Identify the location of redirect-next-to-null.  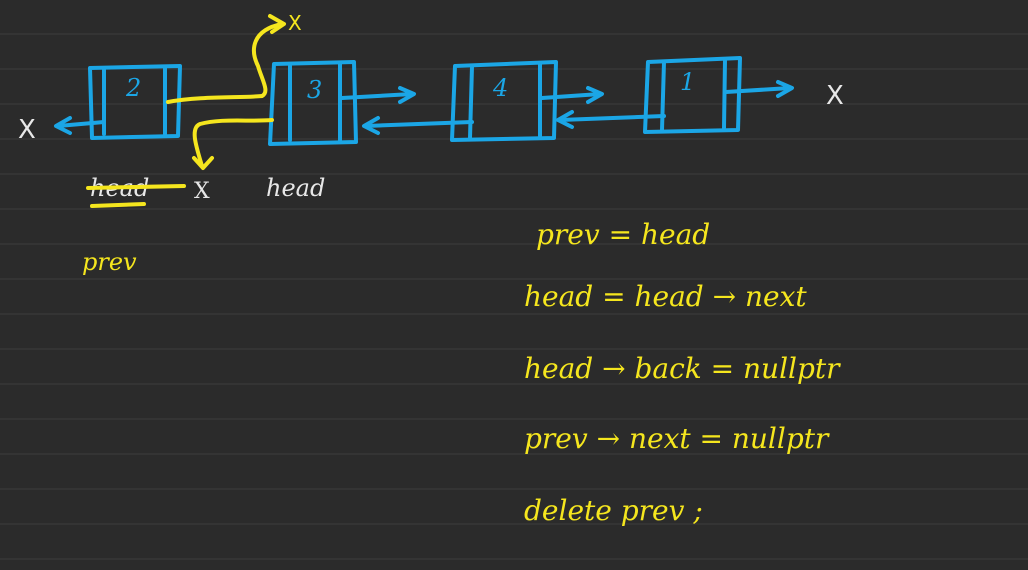
(226, 59).